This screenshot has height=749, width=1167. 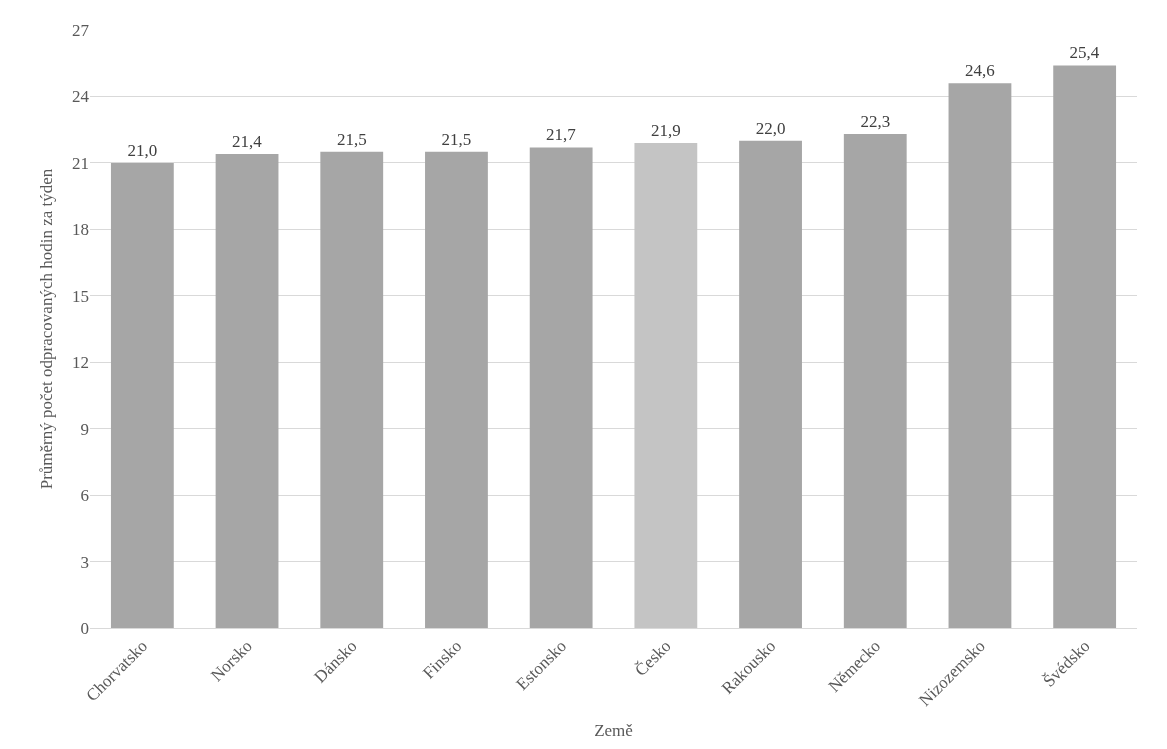 What do you see at coordinates (80, 163) in the screenshot?
I see `y-tick-label: 21` at bounding box center [80, 163].